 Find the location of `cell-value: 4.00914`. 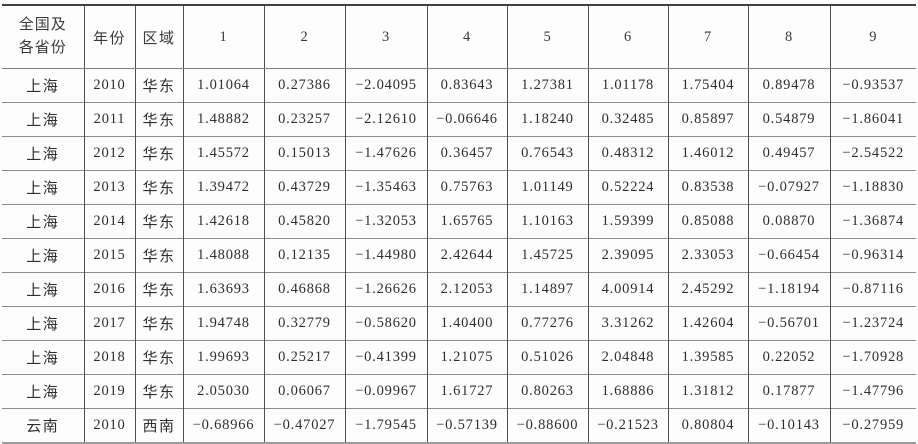

cell-value: 4.00914 is located at coordinates (627, 289).